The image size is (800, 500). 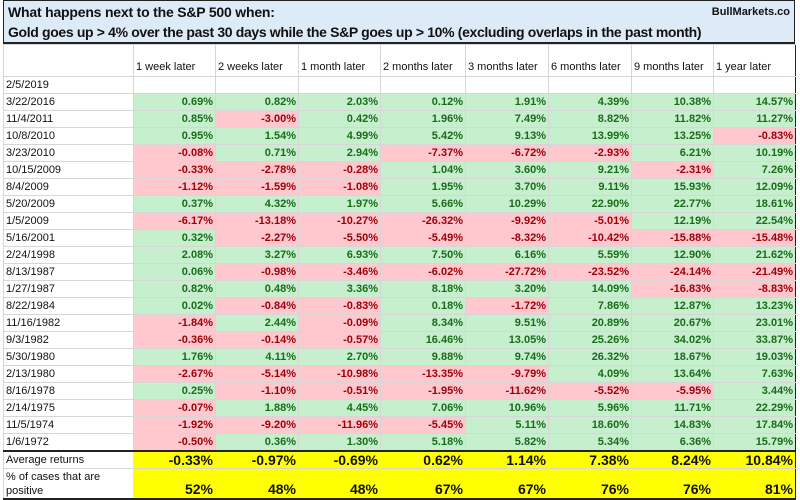 What do you see at coordinates (754, 204) in the screenshot?
I see `positive-return-cell: 18.61%` at bounding box center [754, 204].